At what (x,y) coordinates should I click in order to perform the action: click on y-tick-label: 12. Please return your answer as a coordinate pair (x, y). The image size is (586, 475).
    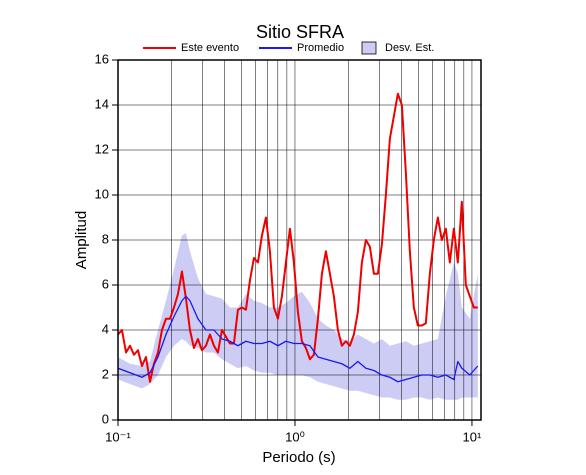
    Looking at the image, I should click on (102, 148).